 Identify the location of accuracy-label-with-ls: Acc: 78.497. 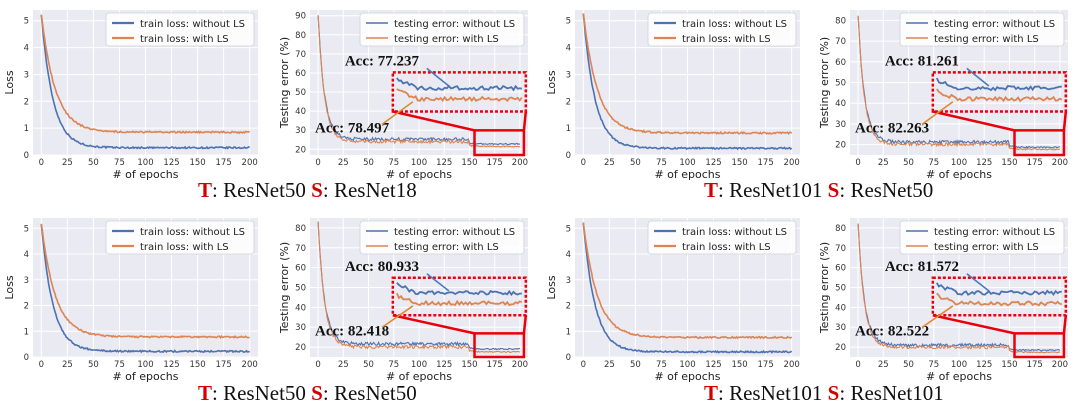
(352, 128).